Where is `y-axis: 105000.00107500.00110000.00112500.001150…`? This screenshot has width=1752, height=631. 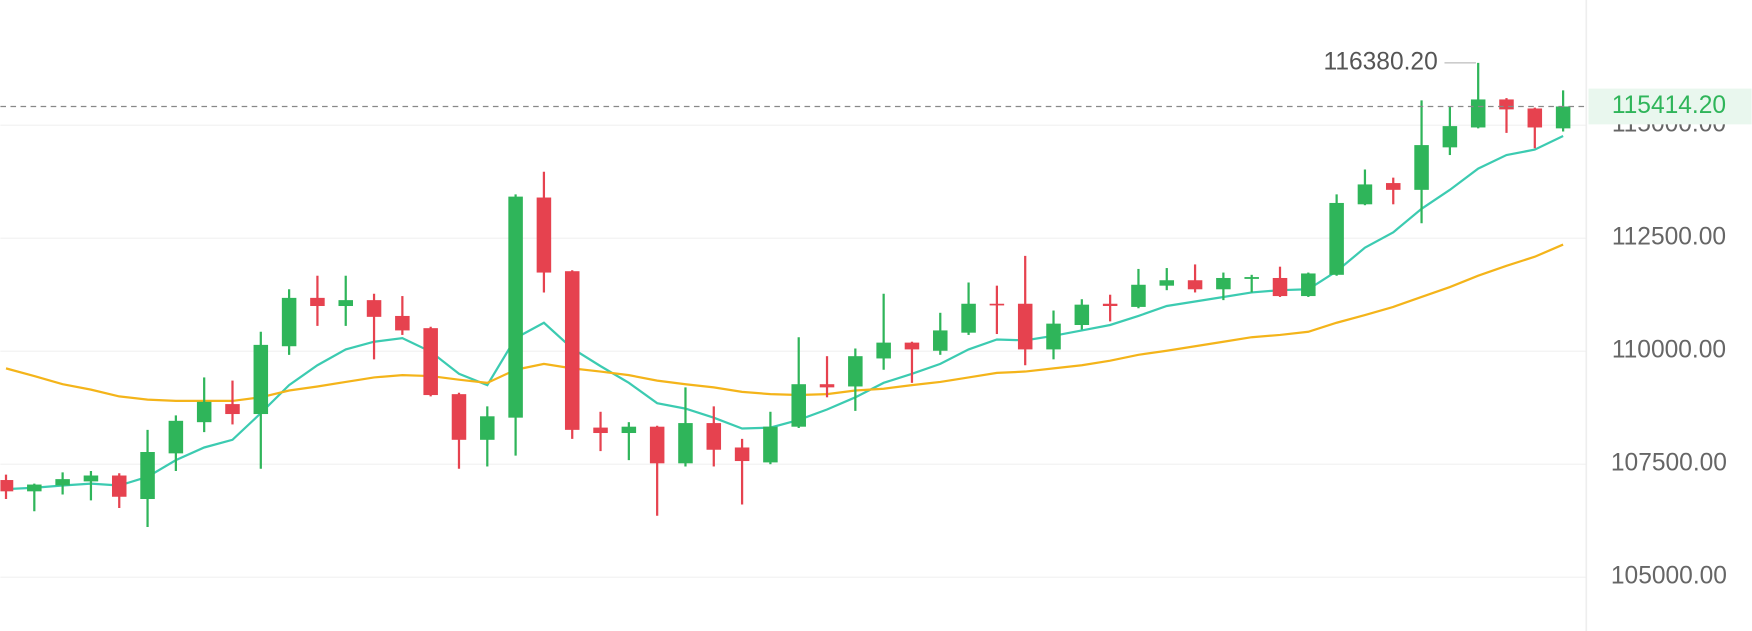 y-axis: 105000.00107500.00110000.00112500.001150… is located at coordinates (1669, 350).